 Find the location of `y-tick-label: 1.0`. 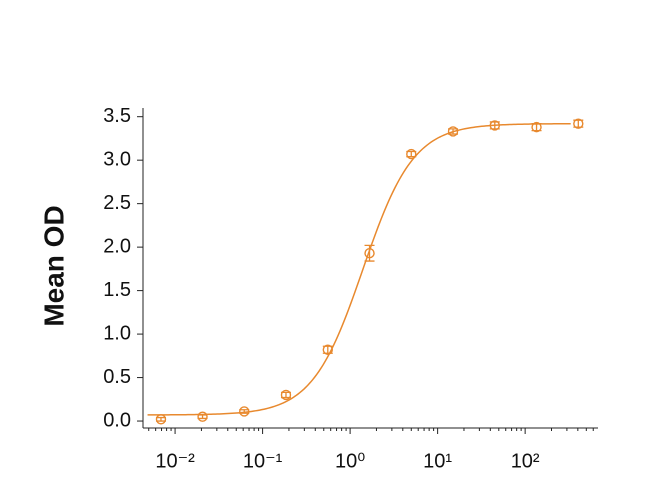

y-tick-label: 1.0 is located at coordinates (117, 333).